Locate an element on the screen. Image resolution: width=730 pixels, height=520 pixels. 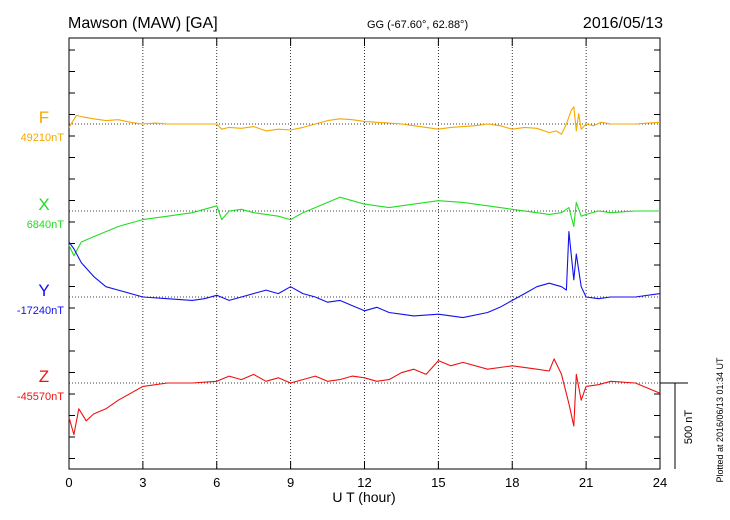
series-name-Z: Z is located at coordinates (44, 376).